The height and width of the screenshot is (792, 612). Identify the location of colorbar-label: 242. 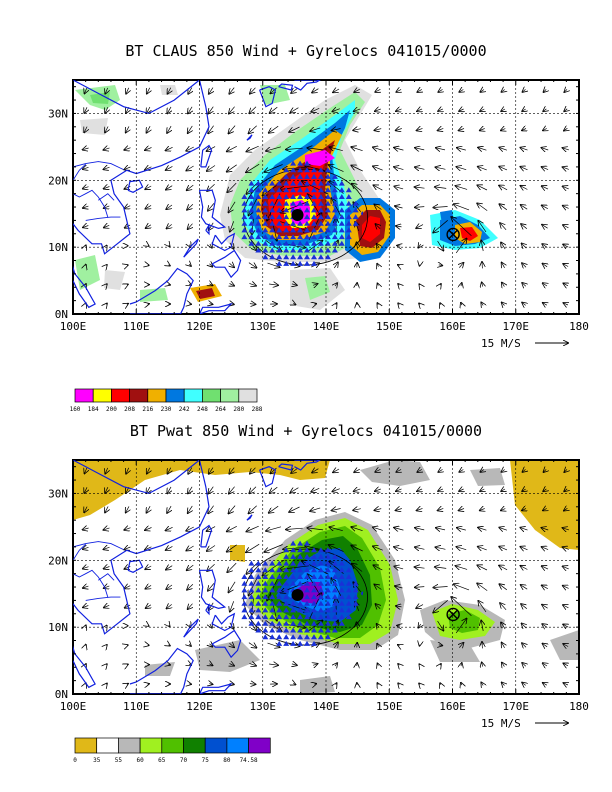
(184, 409).